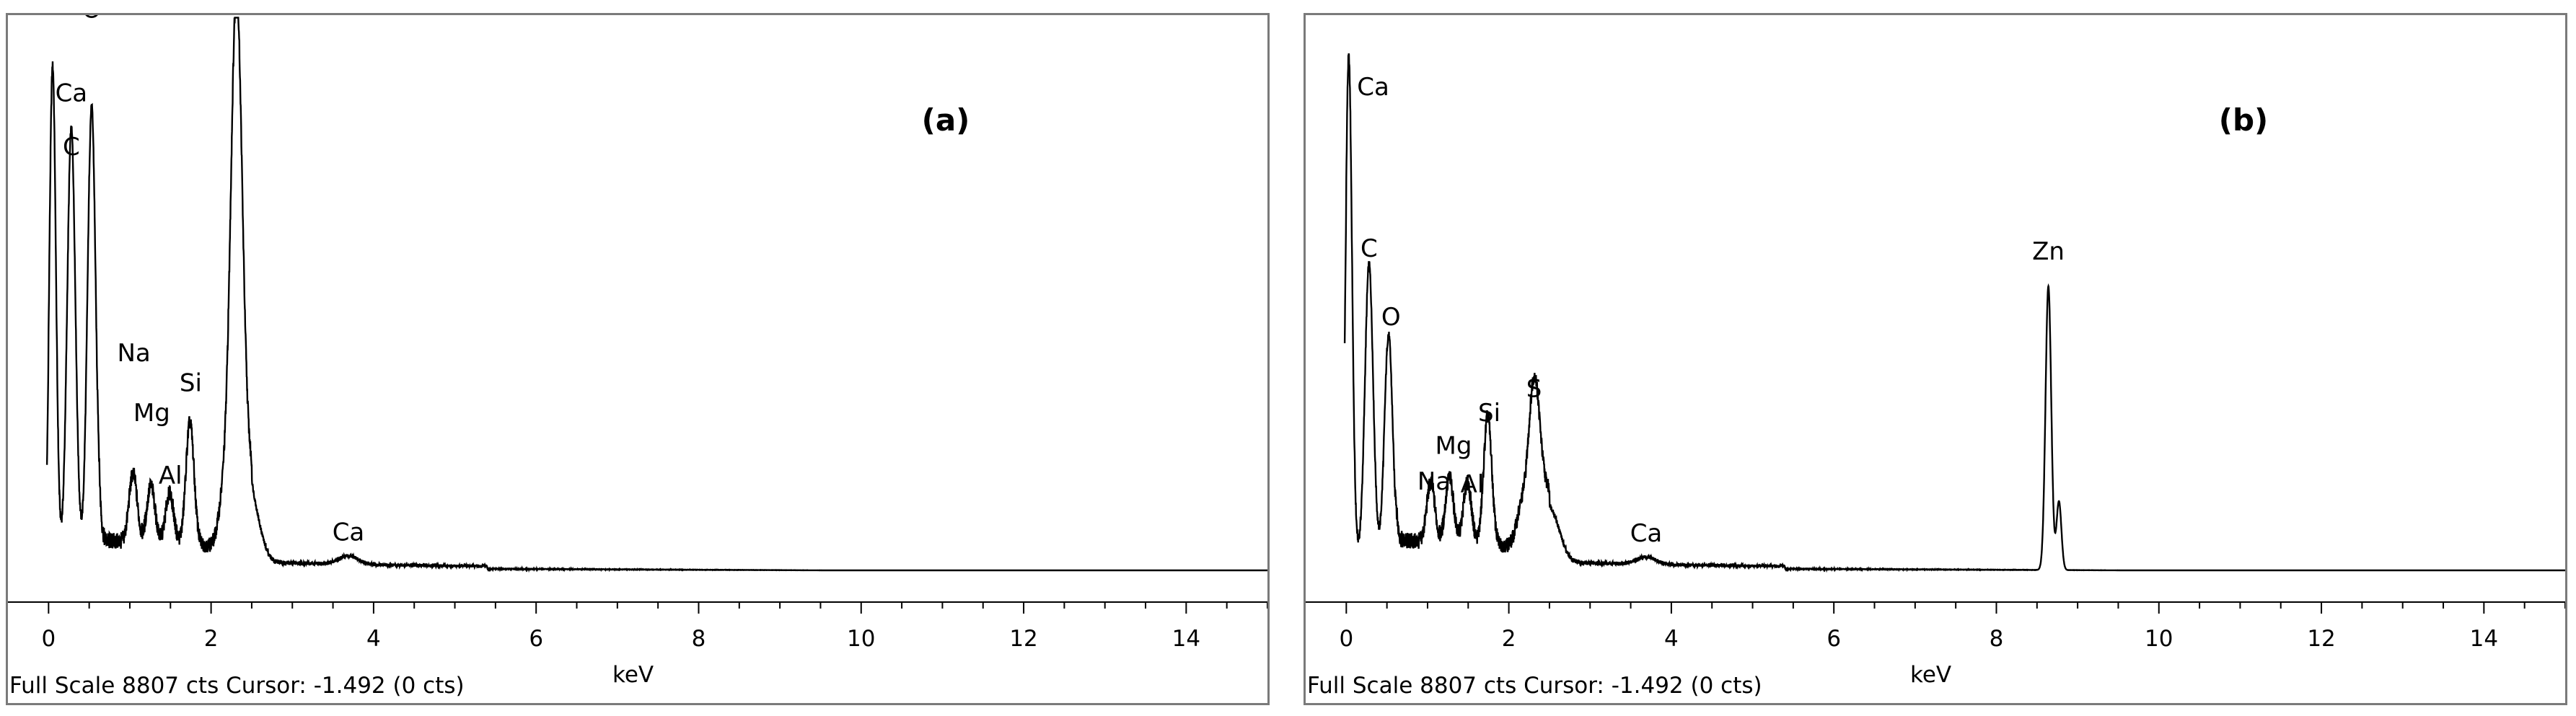 The height and width of the screenshot is (716, 2576). What do you see at coordinates (2243, 120) in the screenshot?
I see `panel-label: (b)` at bounding box center [2243, 120].